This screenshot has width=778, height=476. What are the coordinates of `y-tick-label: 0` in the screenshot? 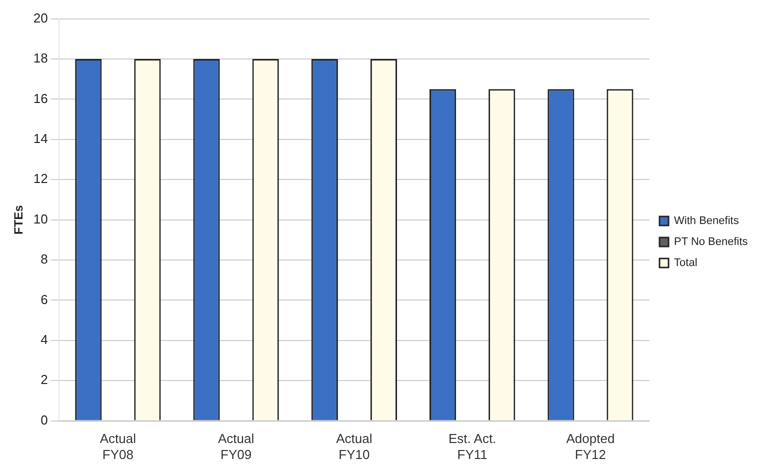 It's located at (44, 420).